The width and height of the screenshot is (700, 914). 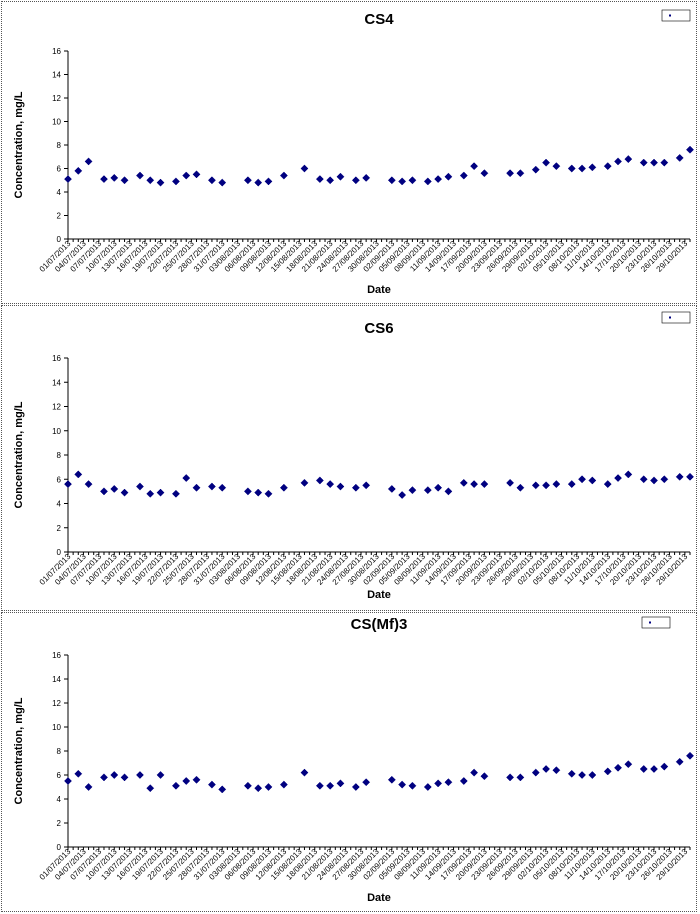 I want to click on chart-title: CS6, so click(x=378, y=328).